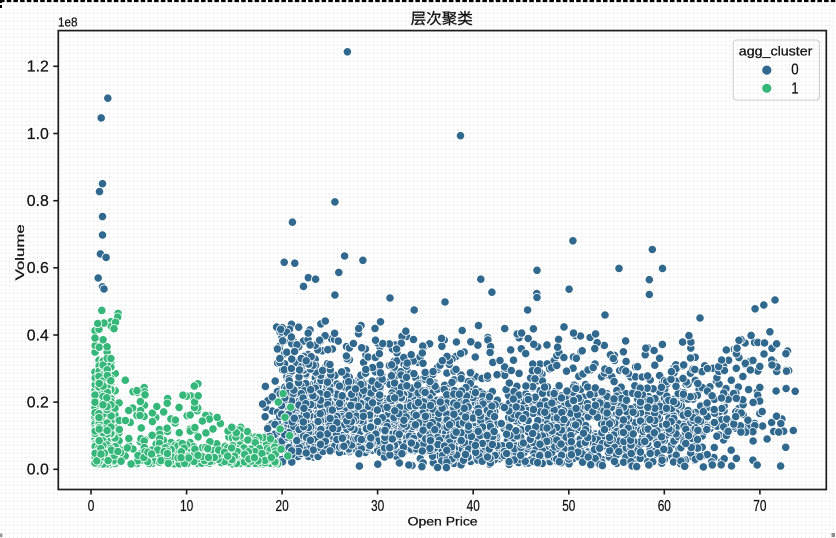 The image size is (836, 538). What do you see at coordinates (38, 403) in the screenshot?
I see `svg-text: 0.2` at bounding box center [38, 403].